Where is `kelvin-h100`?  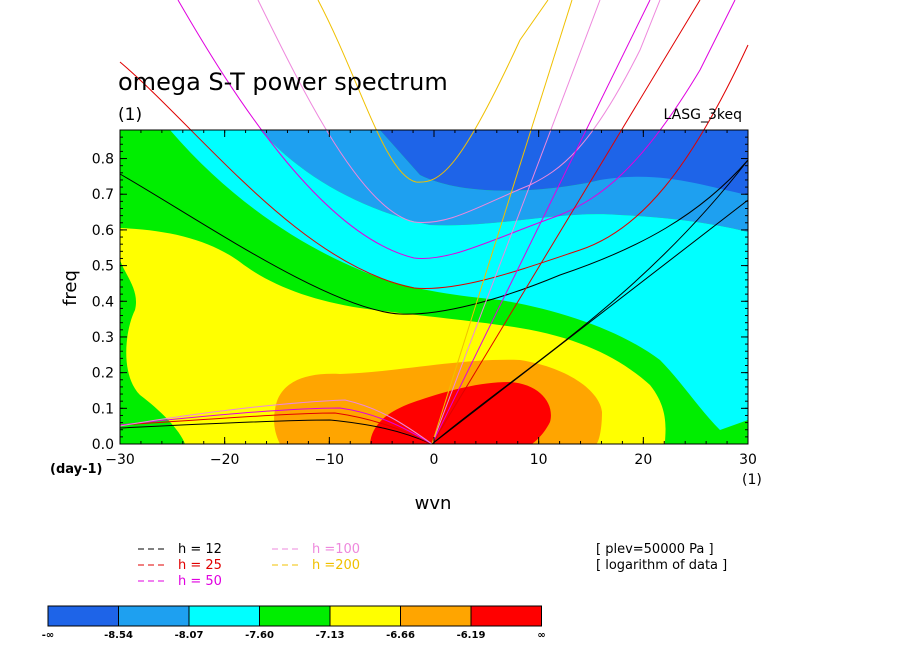
kelvin-h100 is located at coordinates (516, 222).